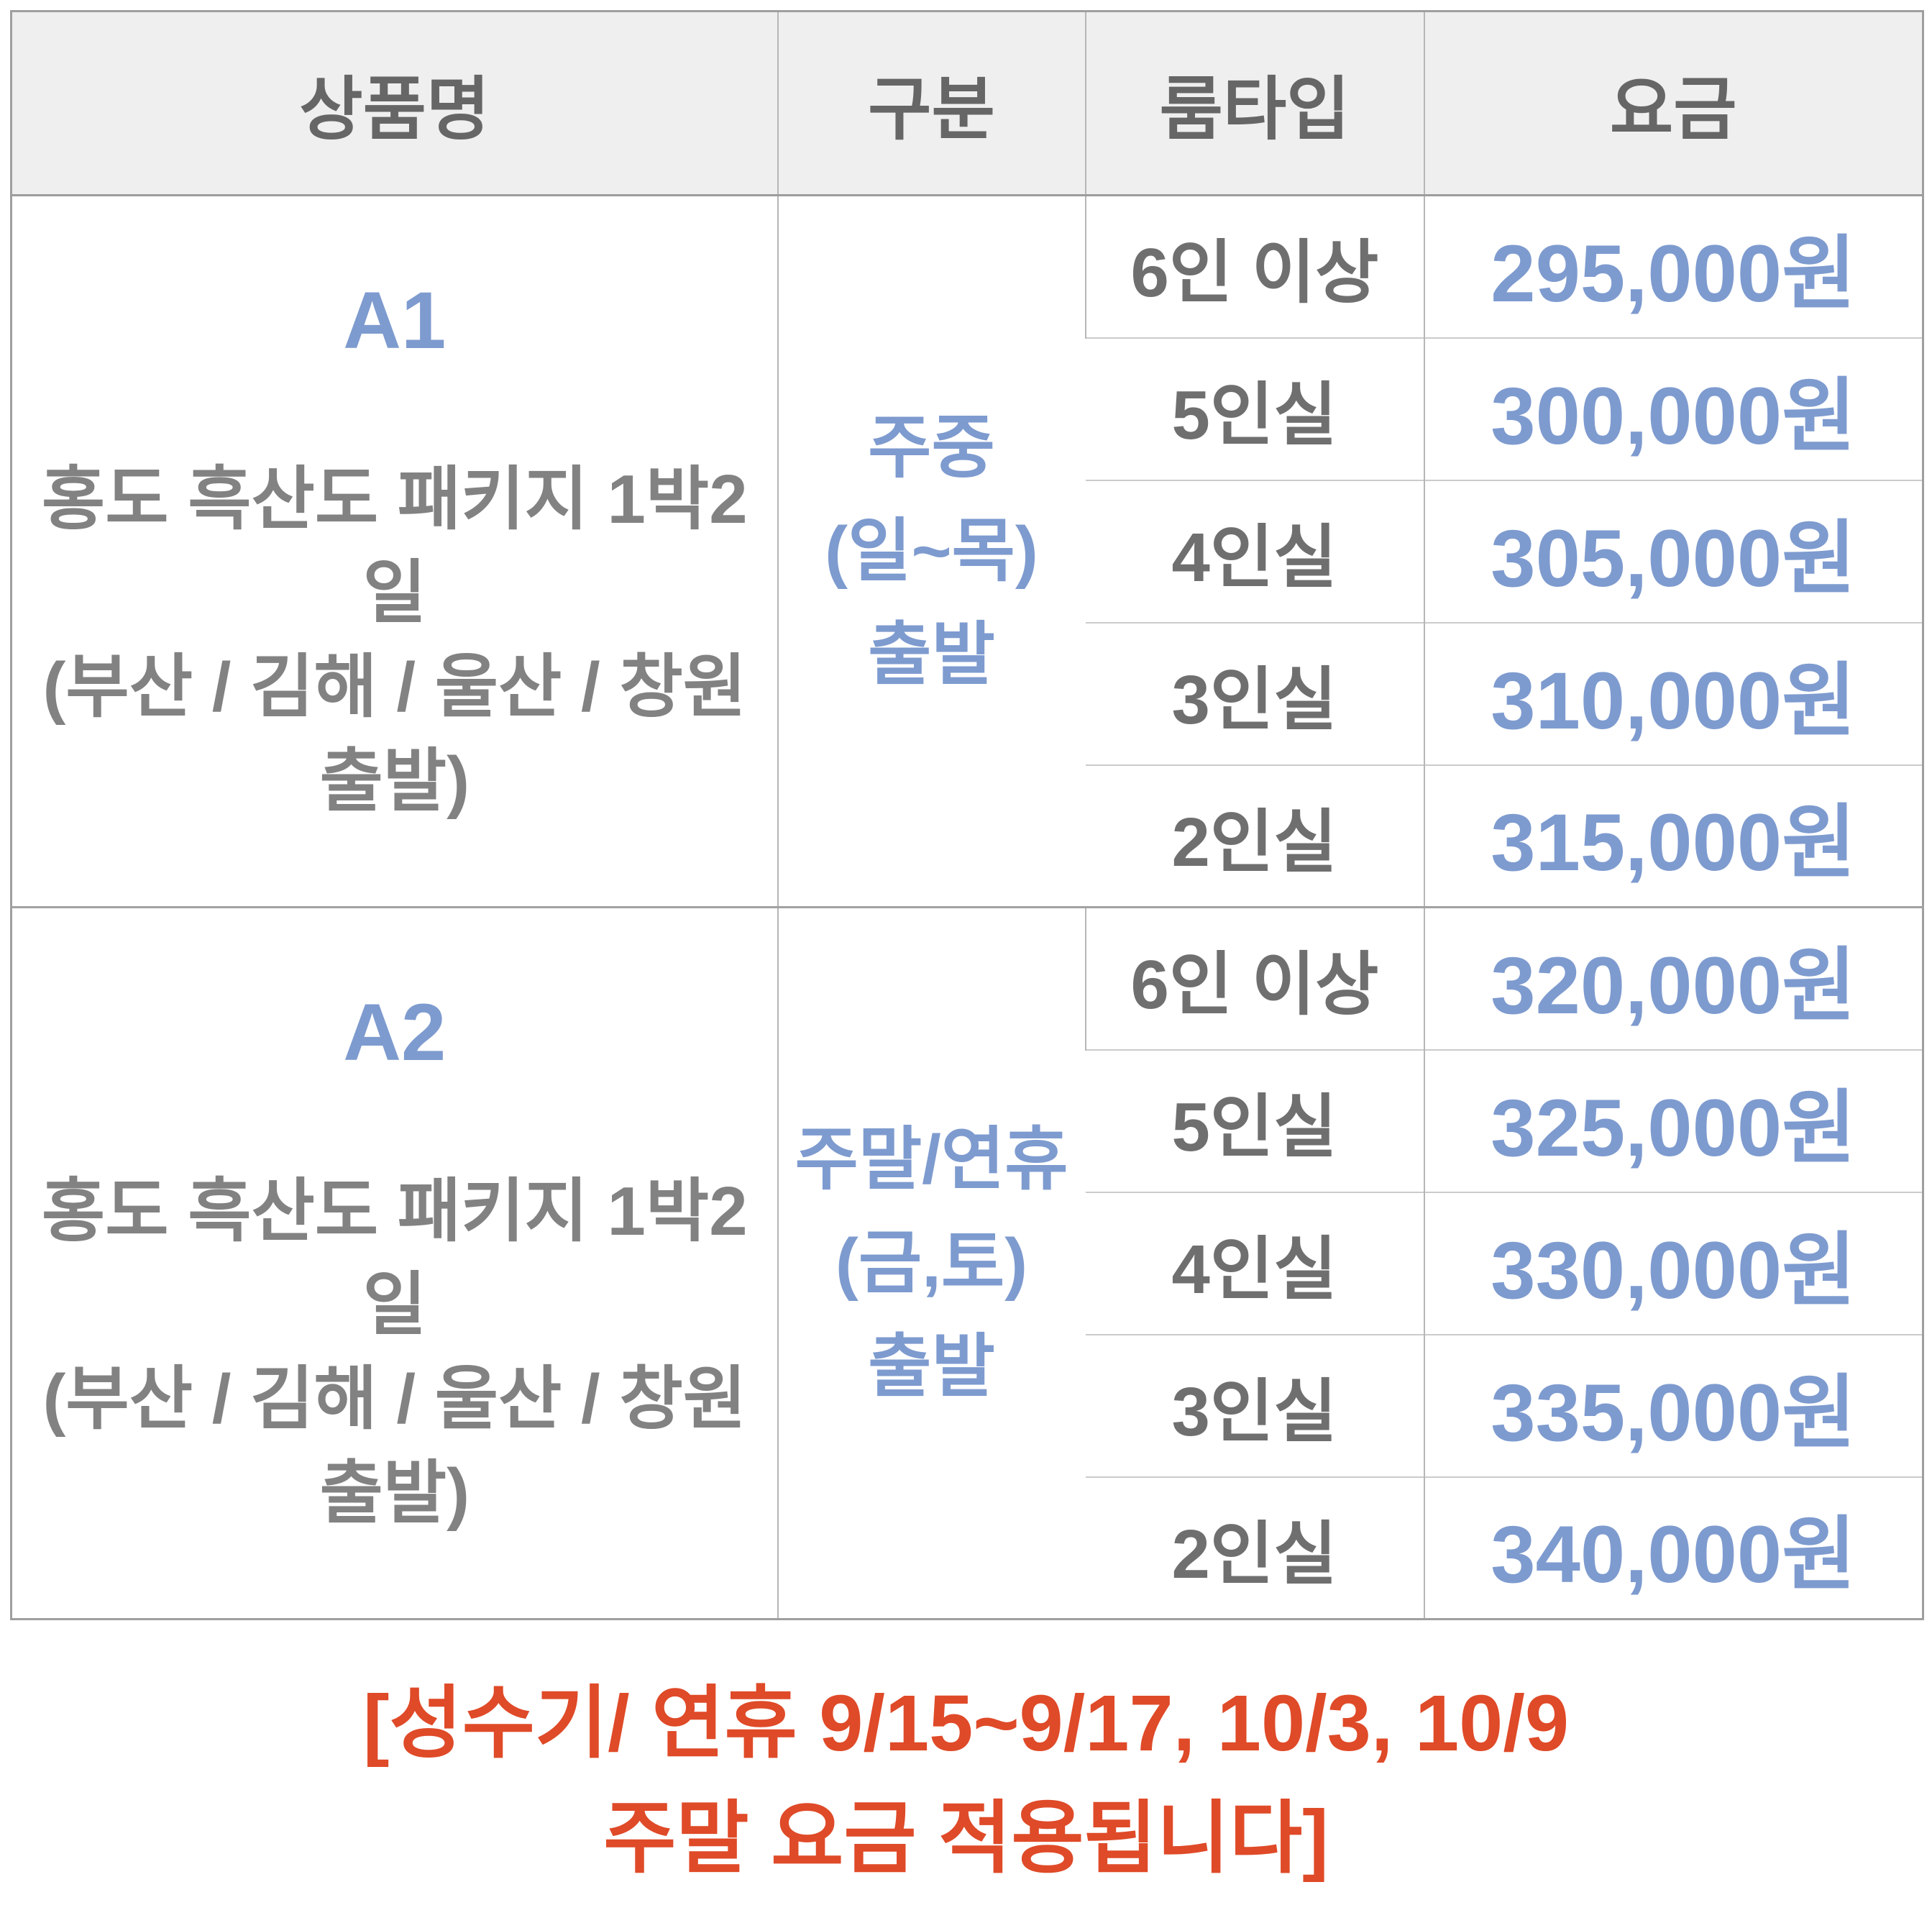  I want to click on price-cell: 295,000원, so click(1673, 266).